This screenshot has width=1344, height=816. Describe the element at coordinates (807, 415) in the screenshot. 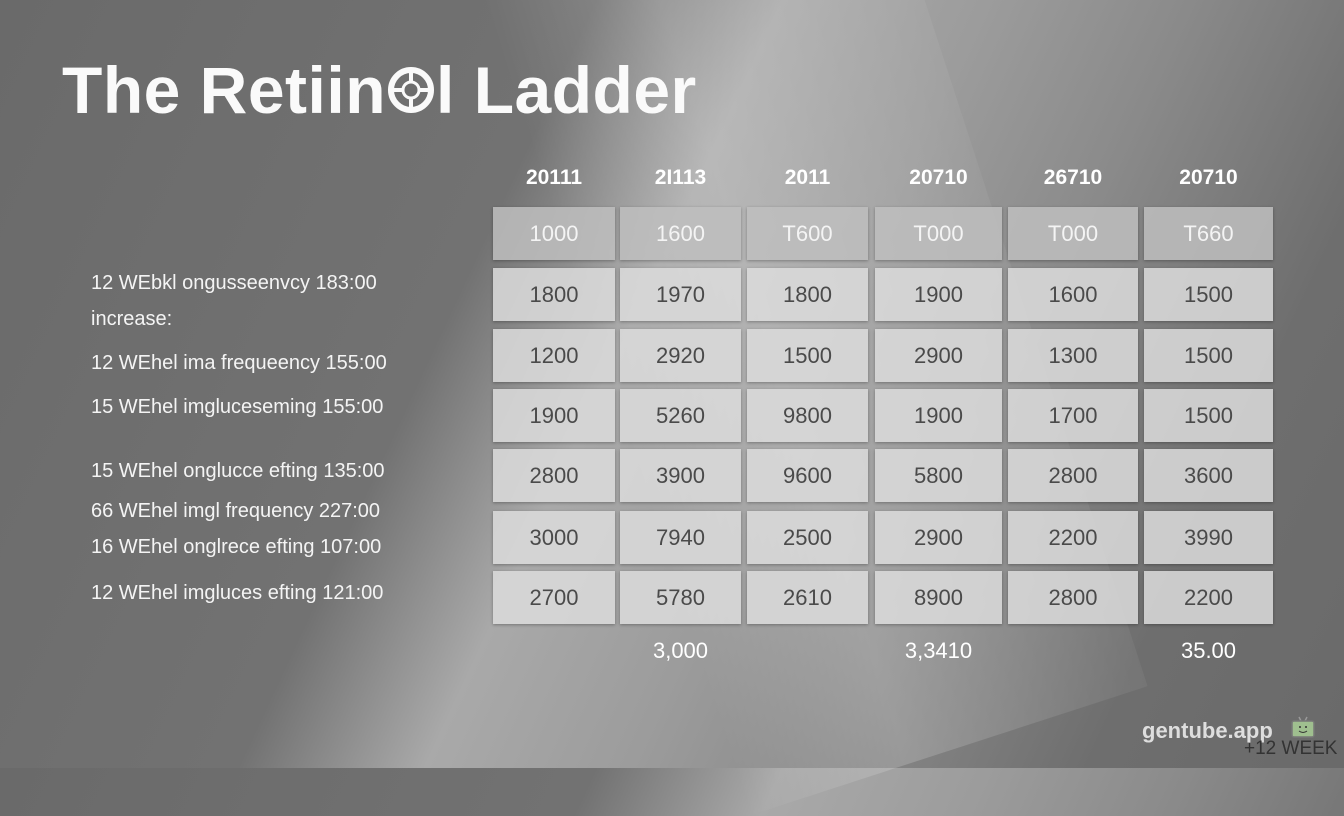

I see `table-cell: 9800` at that location.